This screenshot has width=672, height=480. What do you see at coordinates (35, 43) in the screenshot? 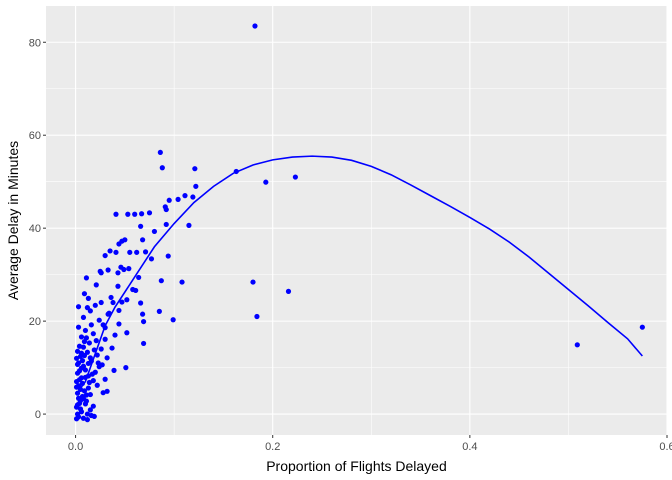
I see `y-tick-label: 80` at bounding box center [35, 43].